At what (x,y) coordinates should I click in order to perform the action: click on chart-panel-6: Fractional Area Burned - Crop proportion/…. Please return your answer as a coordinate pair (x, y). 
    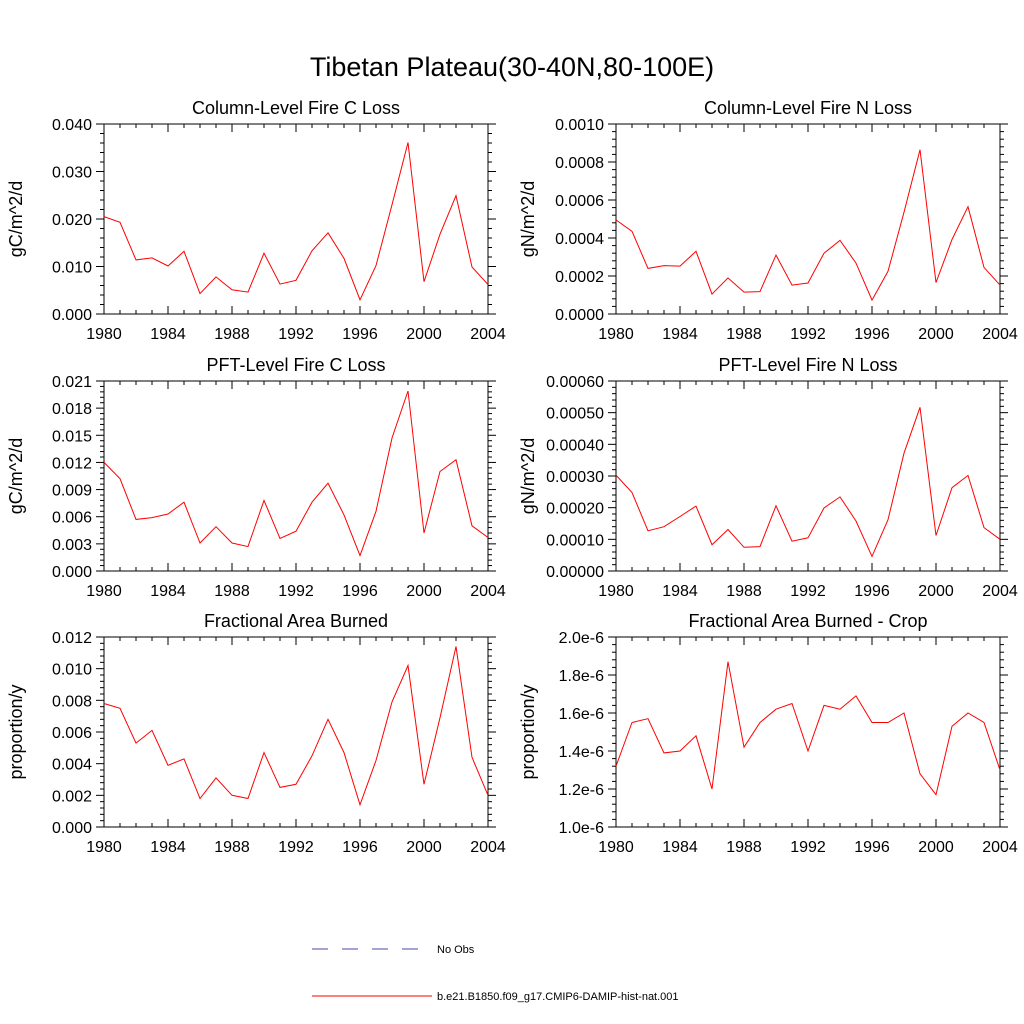
    Looking at the image, I should click on (768, 733).